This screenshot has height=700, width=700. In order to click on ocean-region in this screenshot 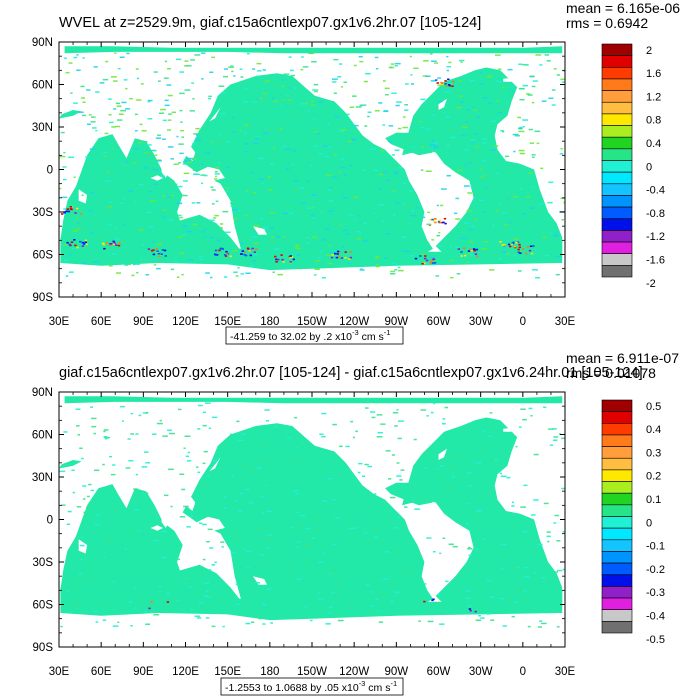, I will do `click(151, 547)`.